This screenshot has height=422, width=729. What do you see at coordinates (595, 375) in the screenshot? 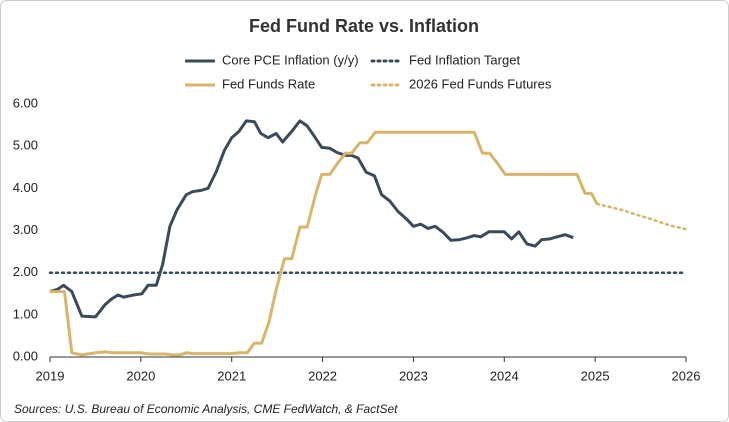
I see `x-tick-label: 2025` at bounding box center [595, 375].